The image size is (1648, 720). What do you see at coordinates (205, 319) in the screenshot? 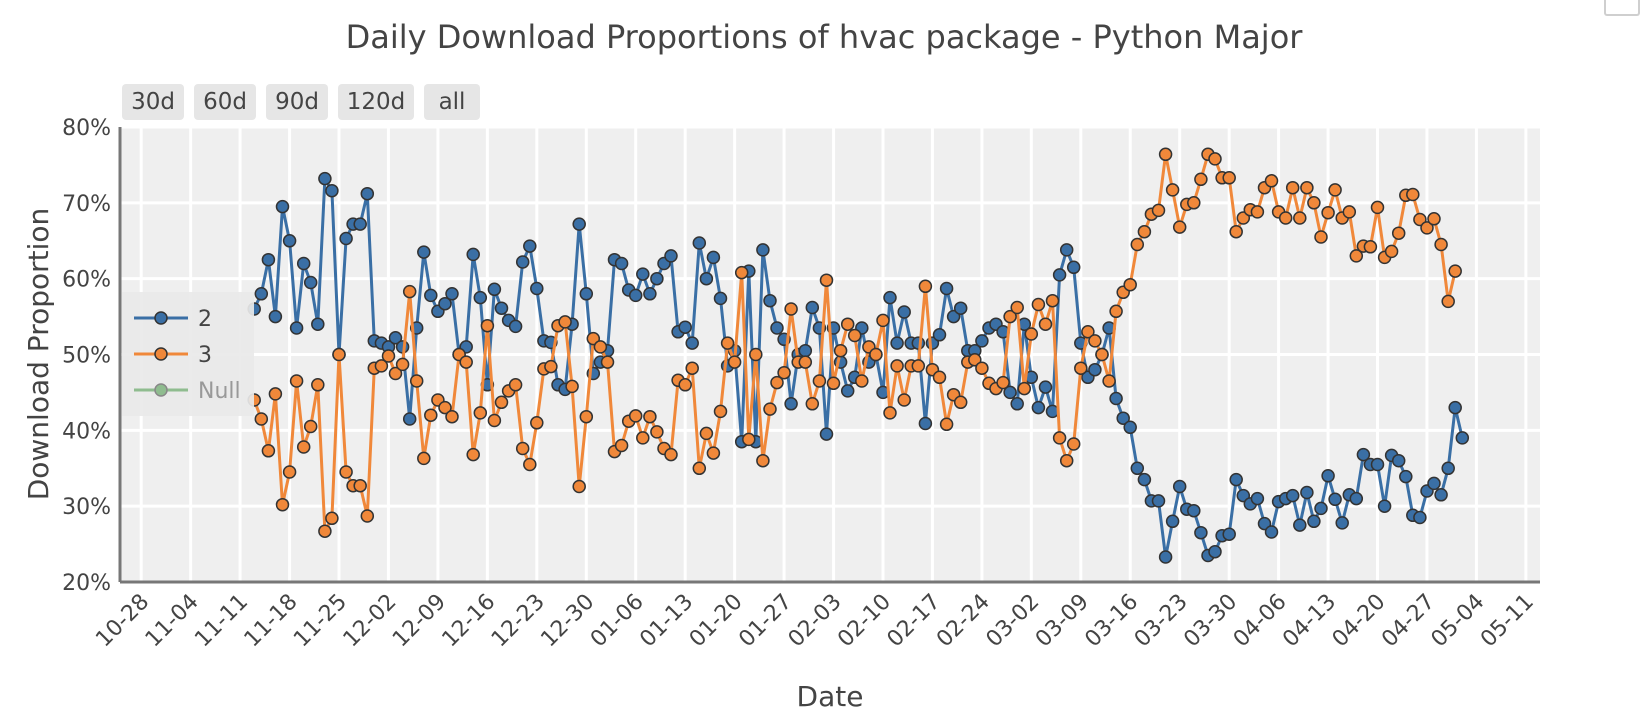
I see `legend-label-2: 2` at bounding box center [205, 319].